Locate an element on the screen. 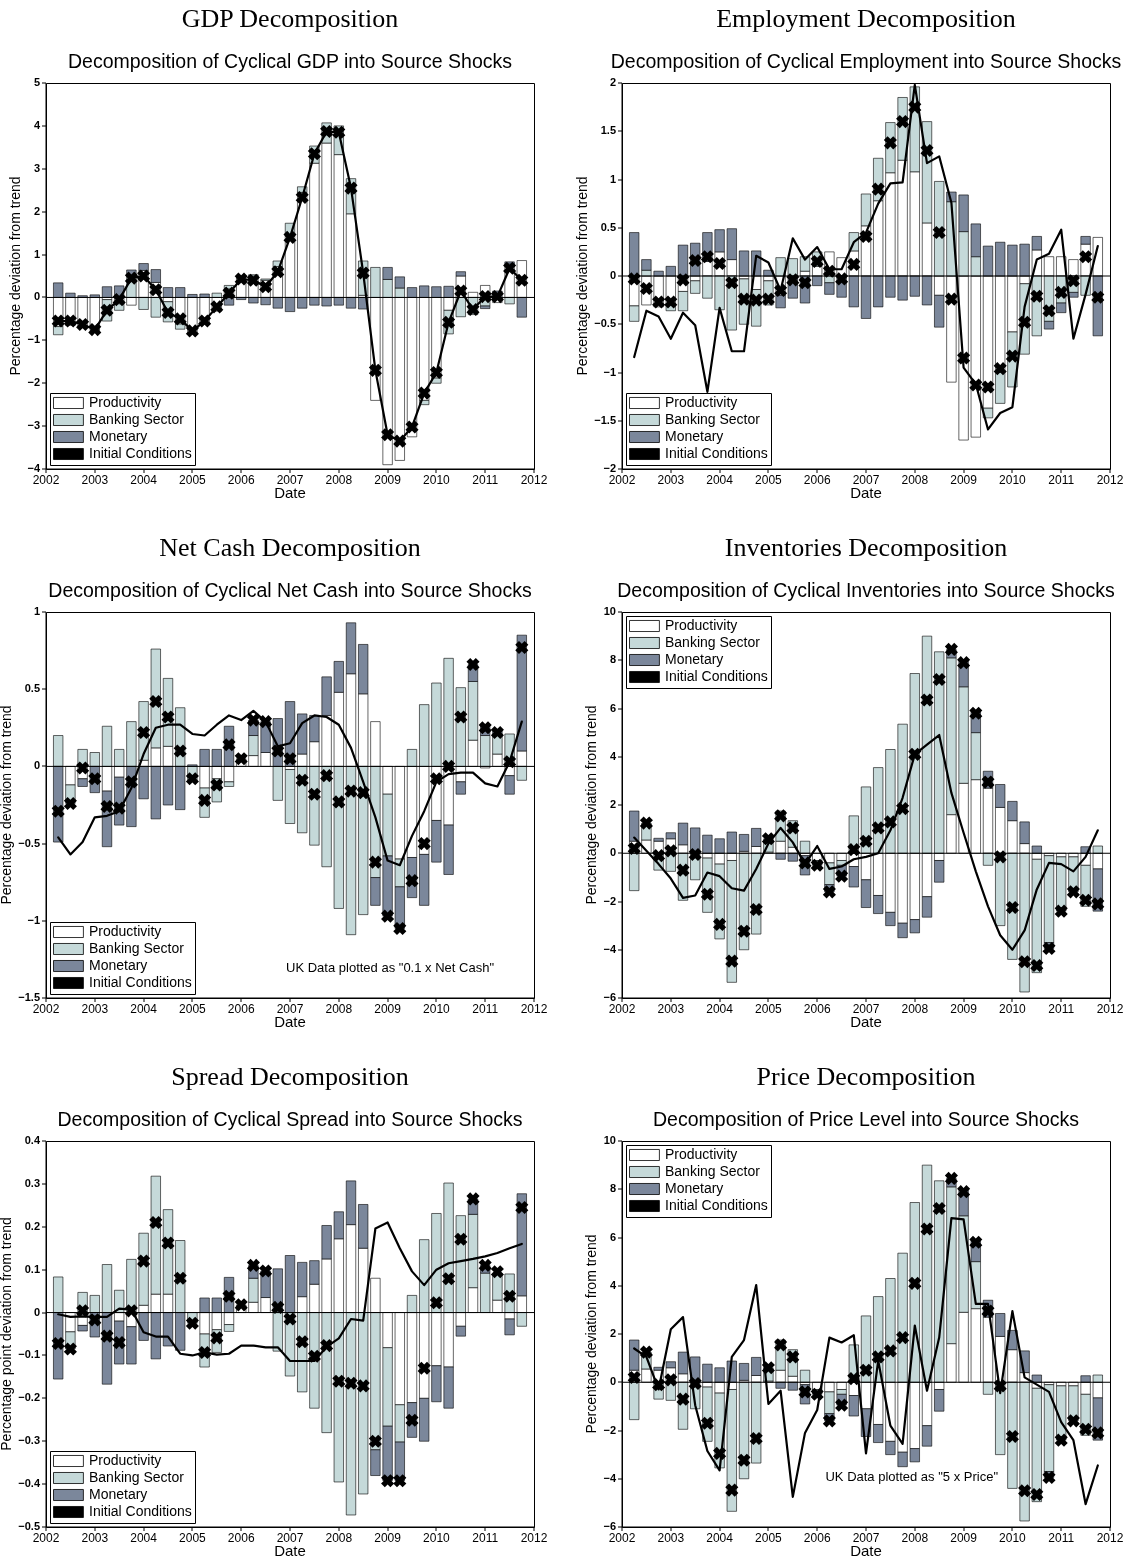 This screenshot has height=1560, width=1128. y-axis-title: Percentage point deviation from trend is located at coordinates (7, 1334).